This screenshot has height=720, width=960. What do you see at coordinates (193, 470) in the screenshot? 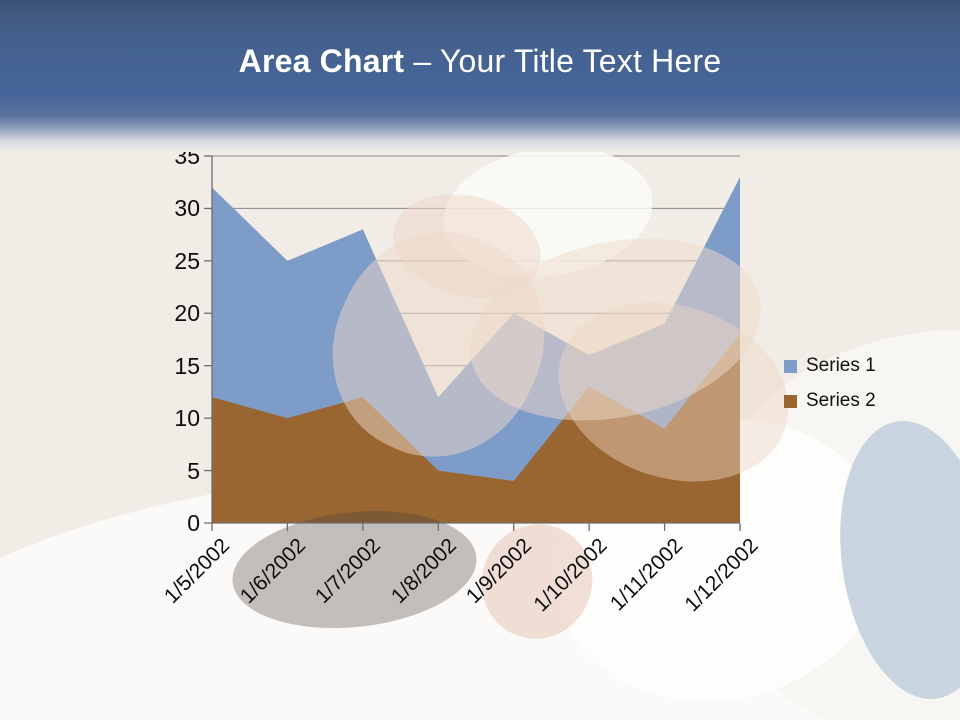
I see `y-tick-label-5: 5` at bounding box center [193, 470].